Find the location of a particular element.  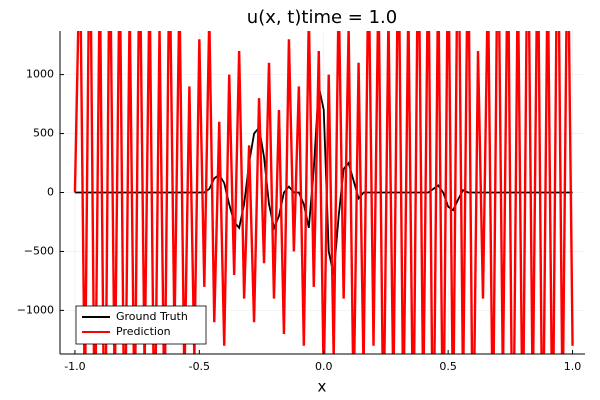

y-tick-label: −1000 is located at coordinates (35, 309).